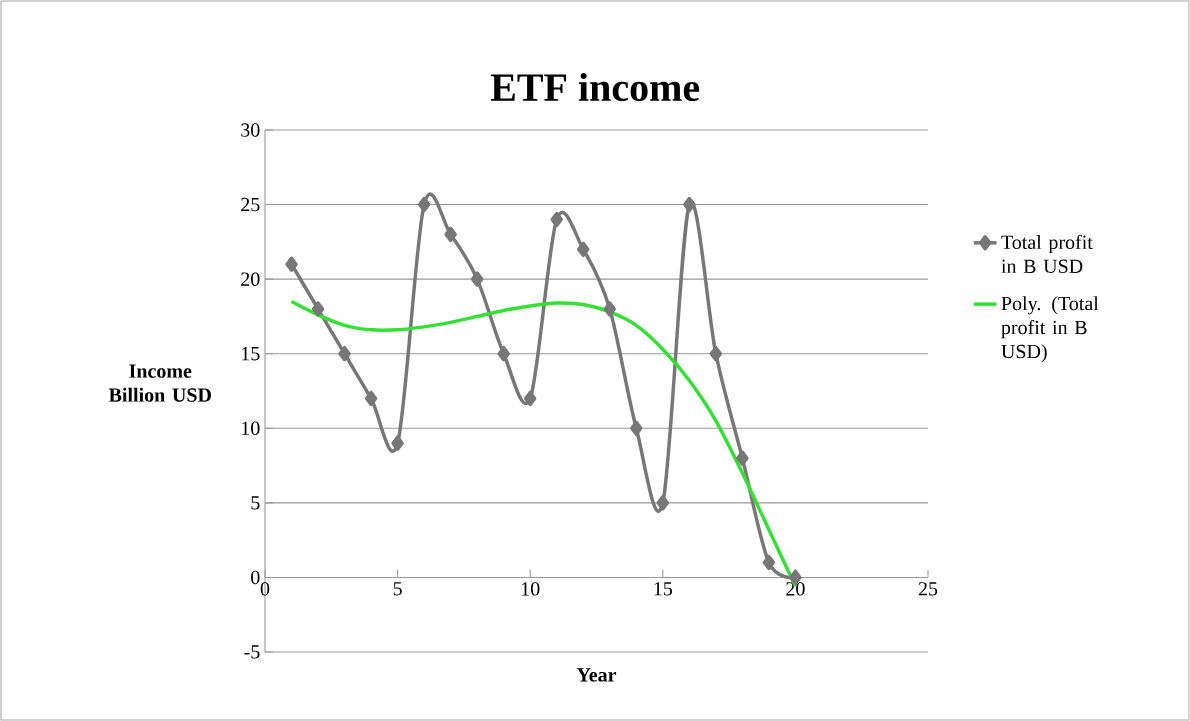 This screenshot has height=721, width=1190. I want to click on x-tick-label: 0, so click(265, 589).